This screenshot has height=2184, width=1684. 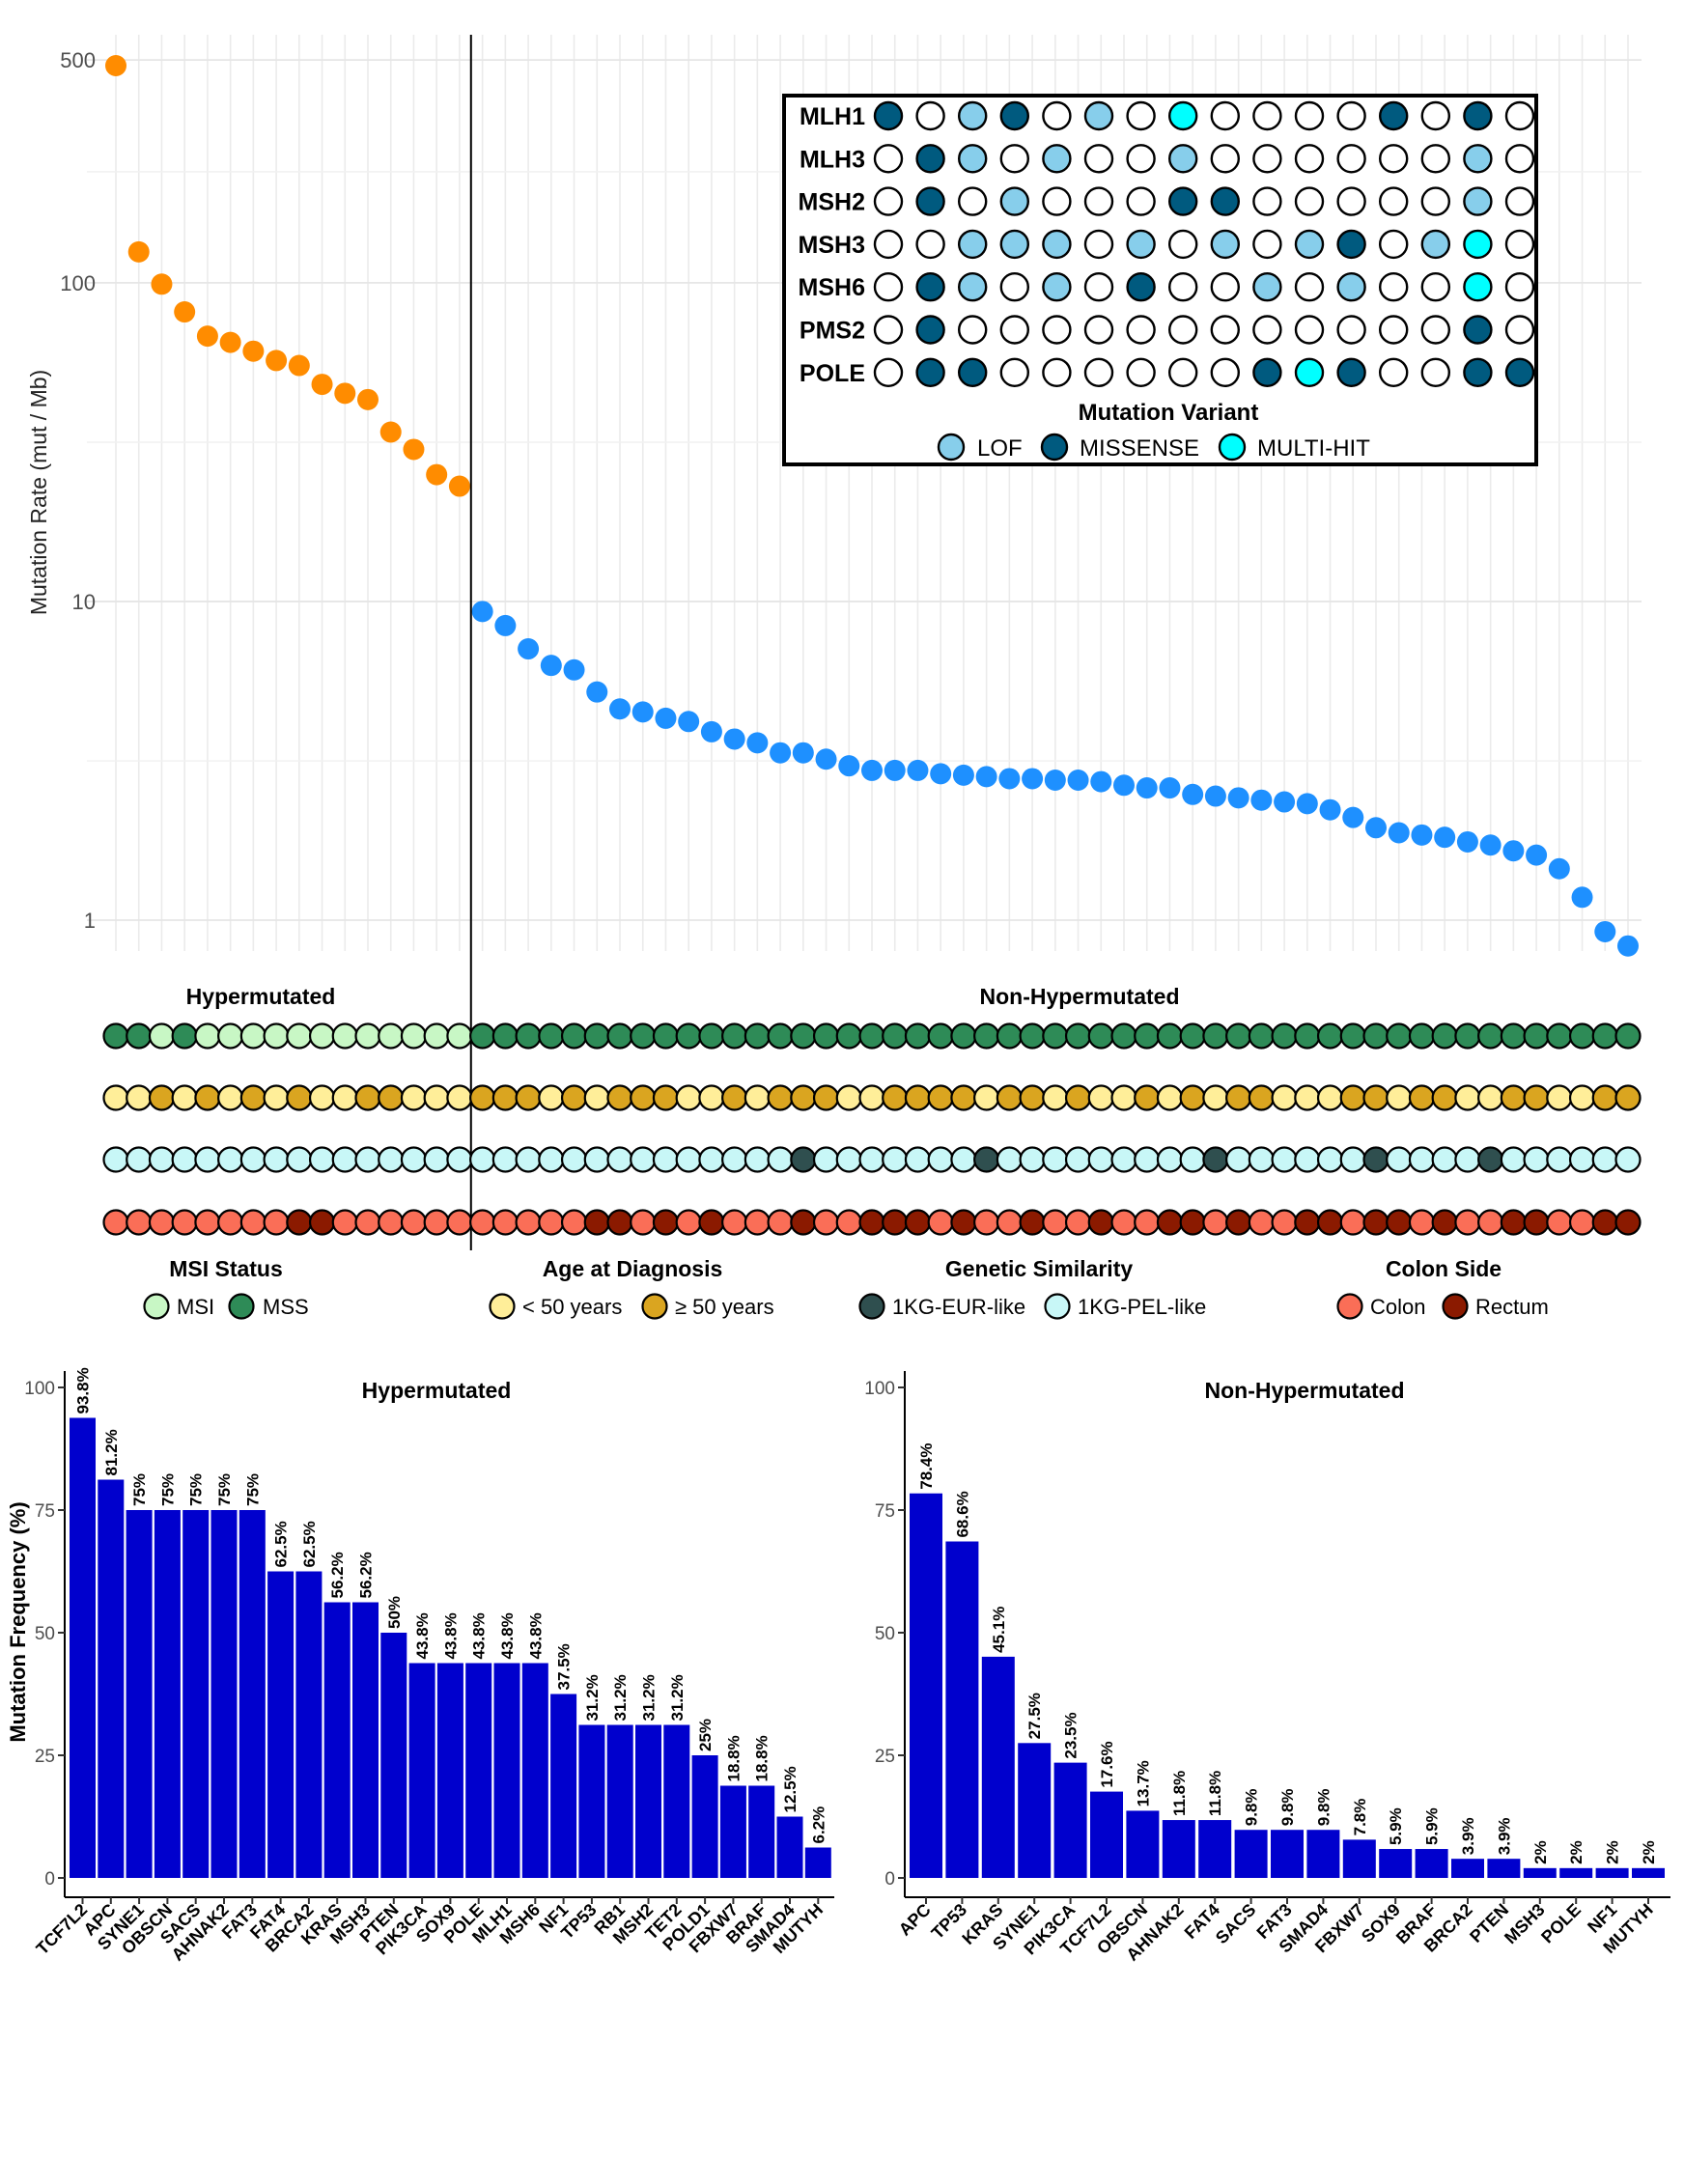 I want to click on x-tick-label: MSH3, so click(x=1525, y=1924).